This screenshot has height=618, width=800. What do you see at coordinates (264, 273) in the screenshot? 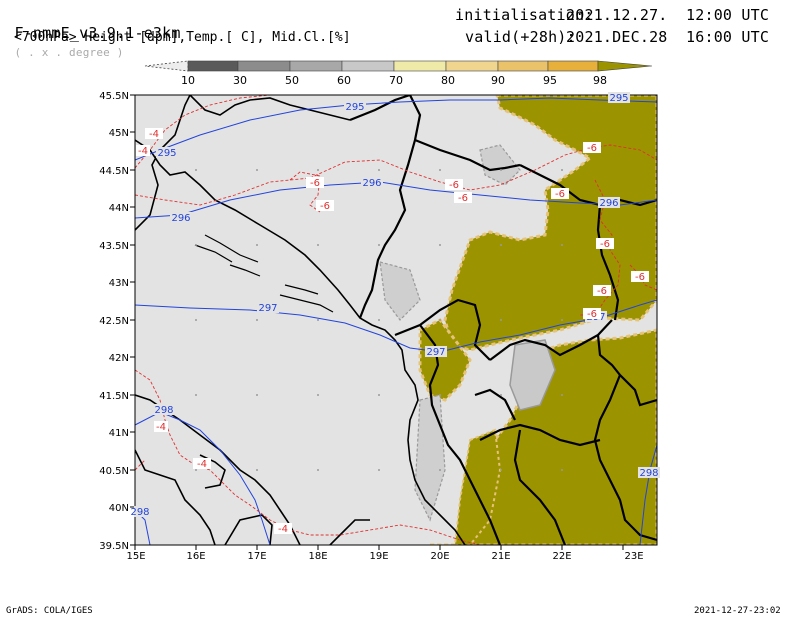
I see `islands` at bounding box center [264, 273].